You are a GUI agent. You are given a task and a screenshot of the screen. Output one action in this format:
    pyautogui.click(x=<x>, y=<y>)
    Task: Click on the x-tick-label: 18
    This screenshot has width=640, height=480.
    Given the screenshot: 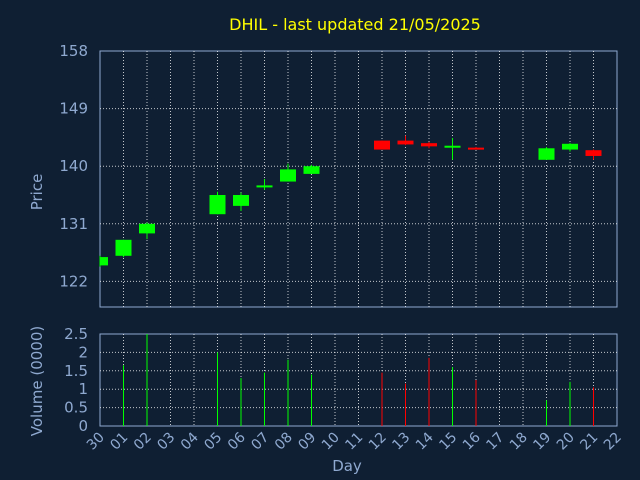 What is the action you would take?
    pyautogui.click(x=519, y=442)
    